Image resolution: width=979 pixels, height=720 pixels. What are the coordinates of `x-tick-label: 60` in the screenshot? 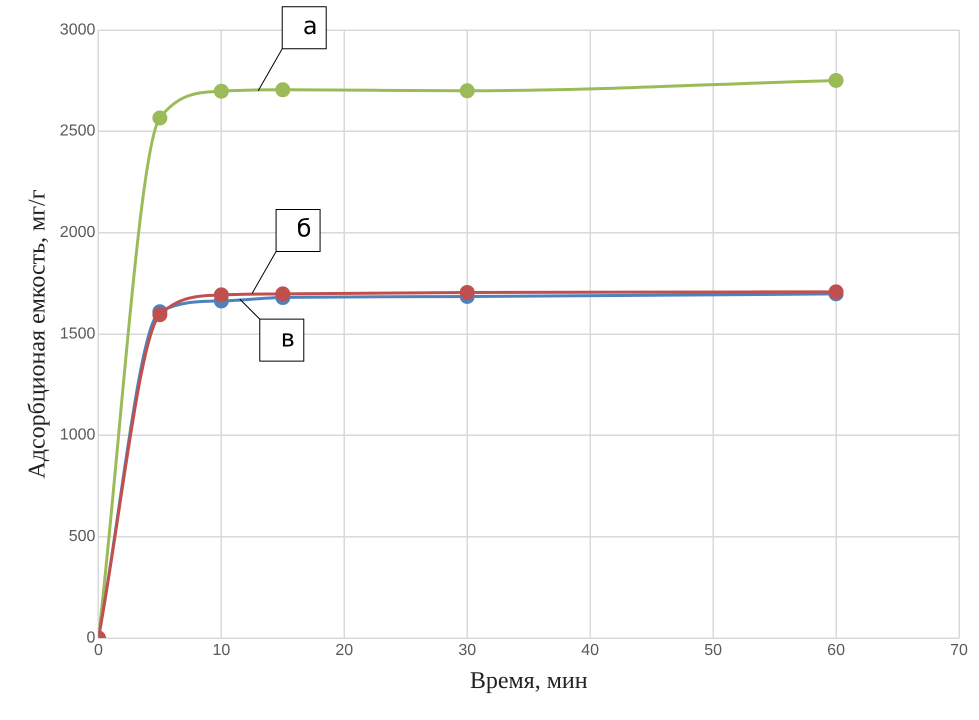 It's located at (836, 651).